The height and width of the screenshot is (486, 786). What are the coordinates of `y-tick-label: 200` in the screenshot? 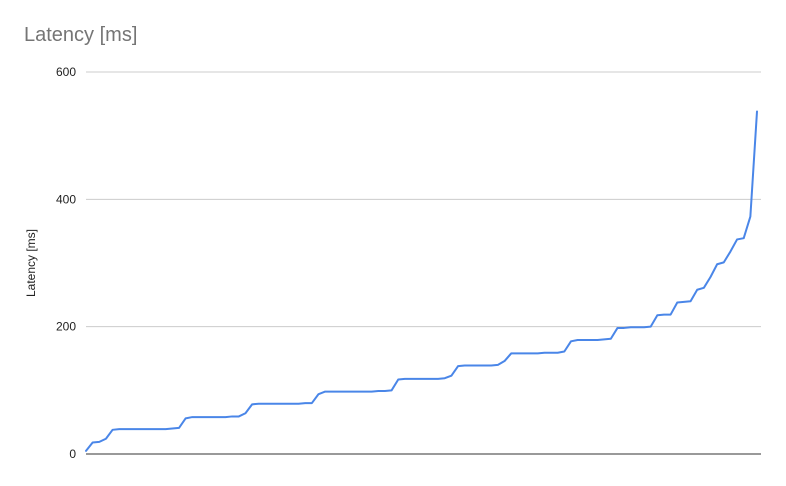 It's located at (66, 327).